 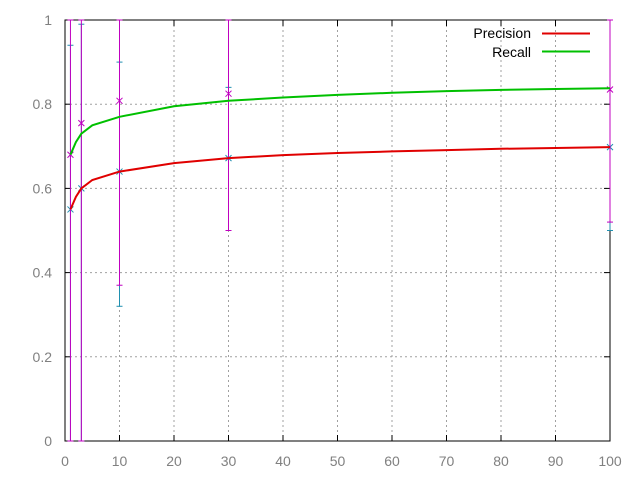 I want to click on x-tick-label: 30, so click(x=229, y=461).